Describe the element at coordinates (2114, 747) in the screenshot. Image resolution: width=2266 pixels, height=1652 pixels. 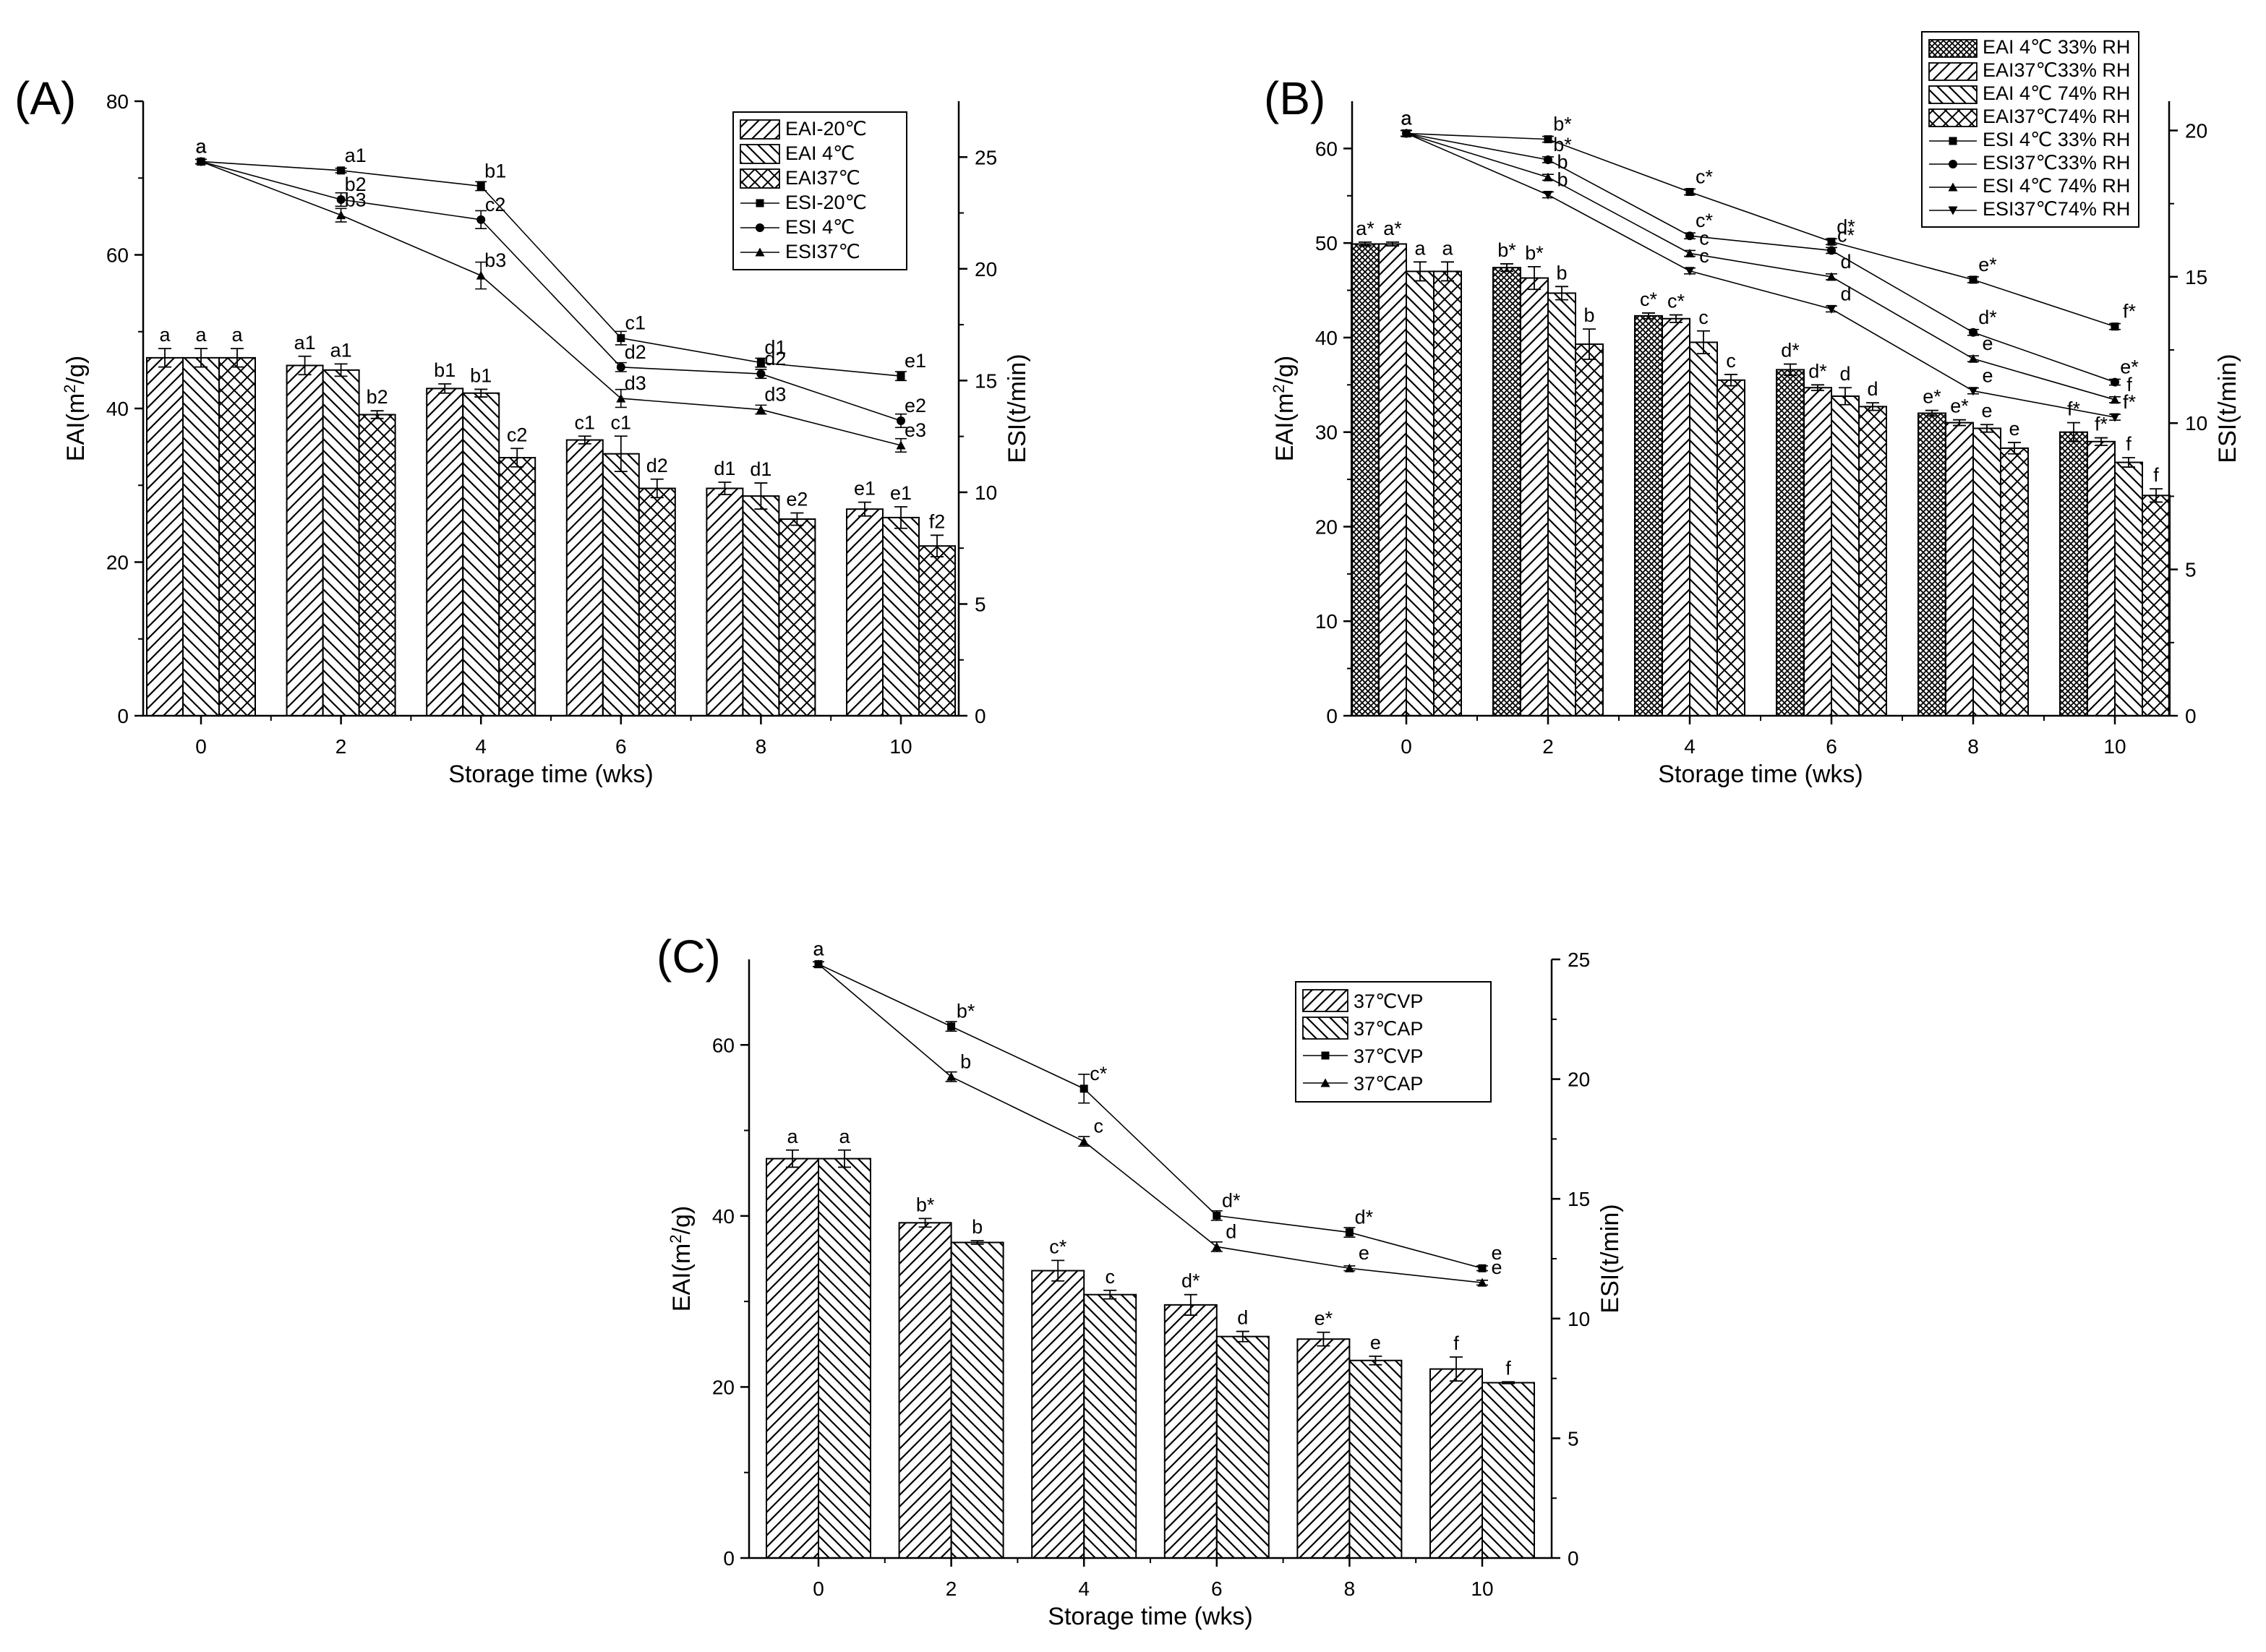
I see `x-tick-label: 10` at that location.